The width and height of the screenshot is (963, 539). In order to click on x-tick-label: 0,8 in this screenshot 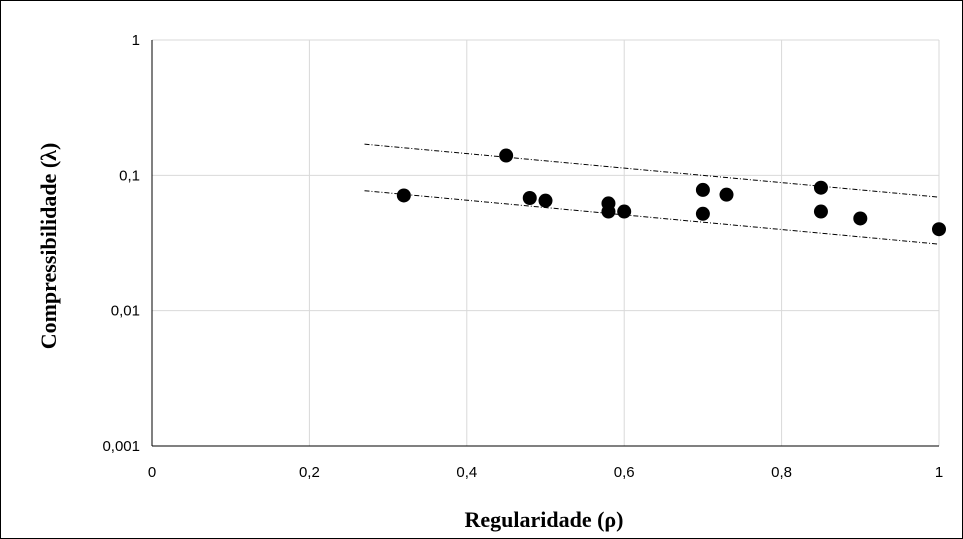, I will do `click(781, 472)`.